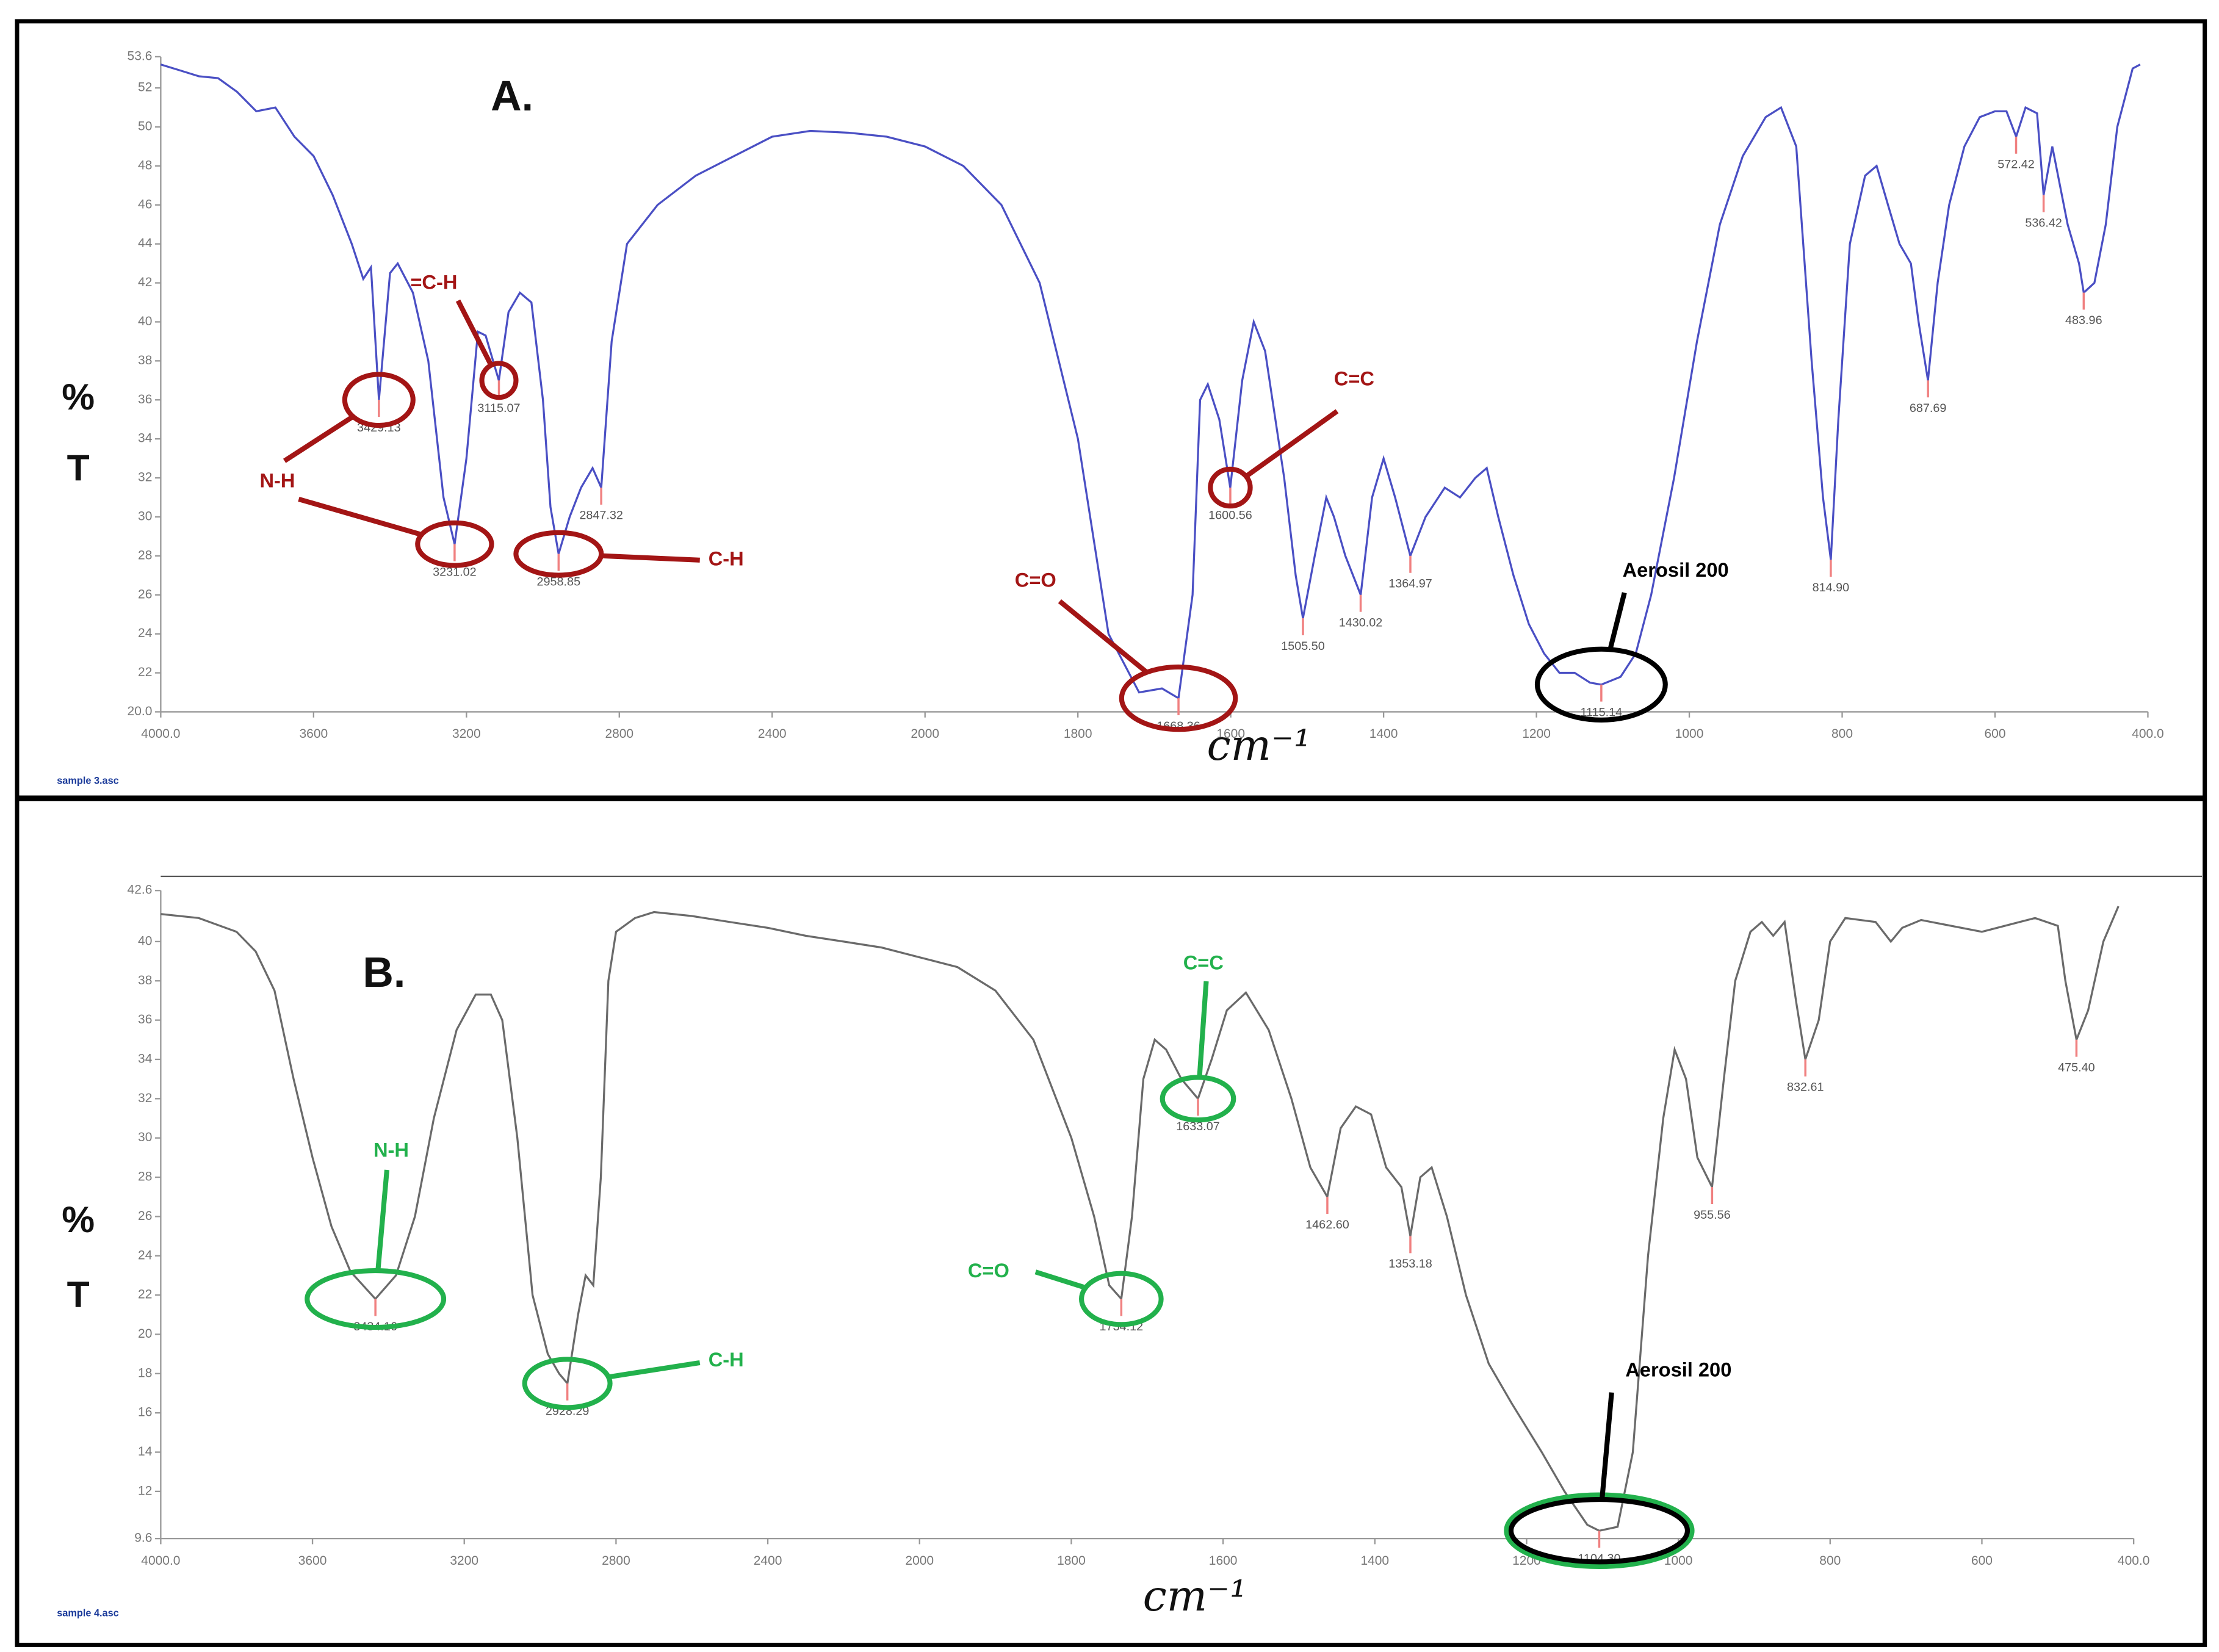  I want to click on y-axis-label: T, so click(78, 1294).